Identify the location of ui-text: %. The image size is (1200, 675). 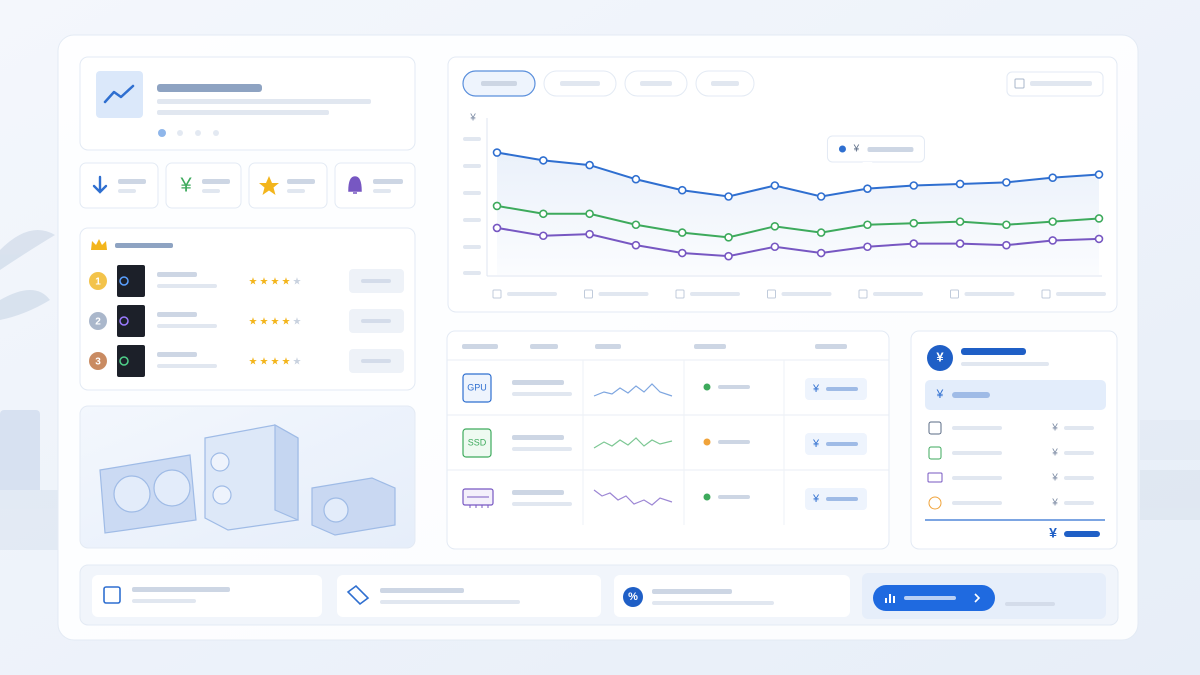
(633, 597).